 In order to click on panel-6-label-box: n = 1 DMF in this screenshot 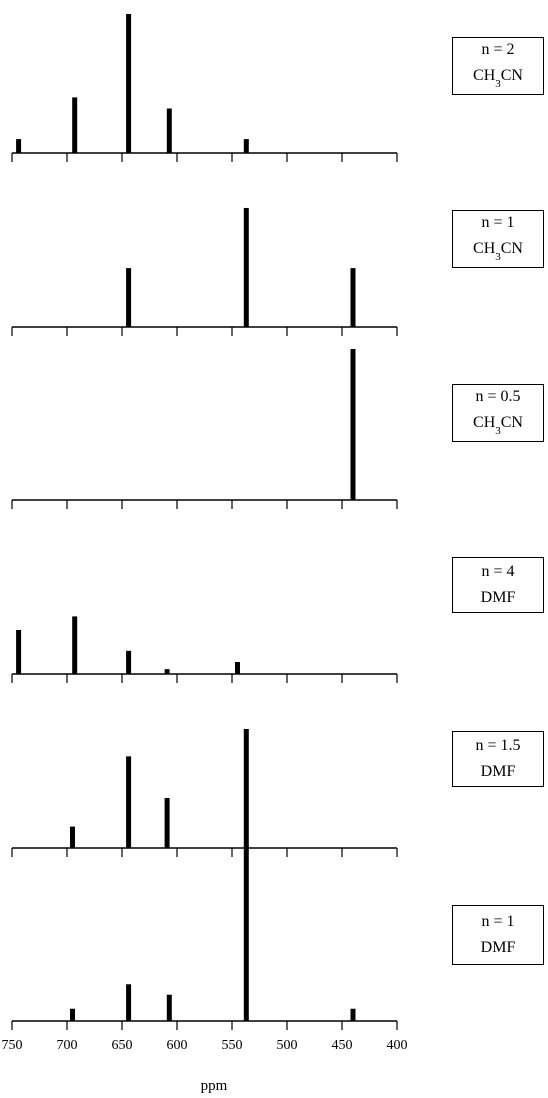, I will do `click(498, 935)`.